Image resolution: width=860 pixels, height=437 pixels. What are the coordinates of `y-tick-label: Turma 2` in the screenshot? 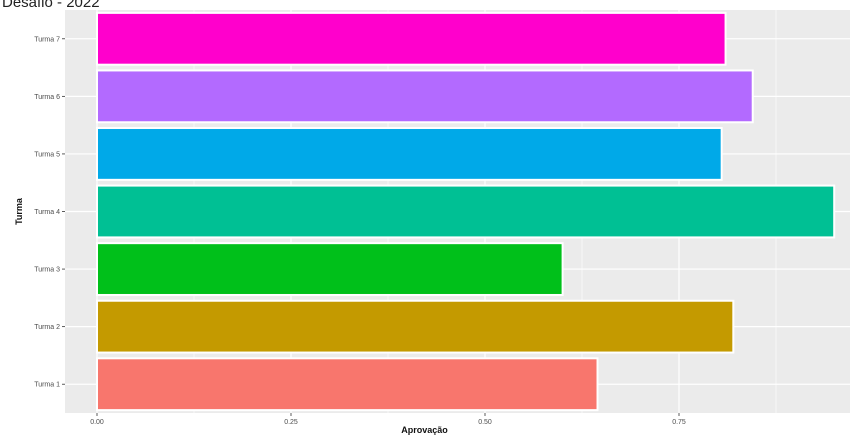 It's located at (47, 327).